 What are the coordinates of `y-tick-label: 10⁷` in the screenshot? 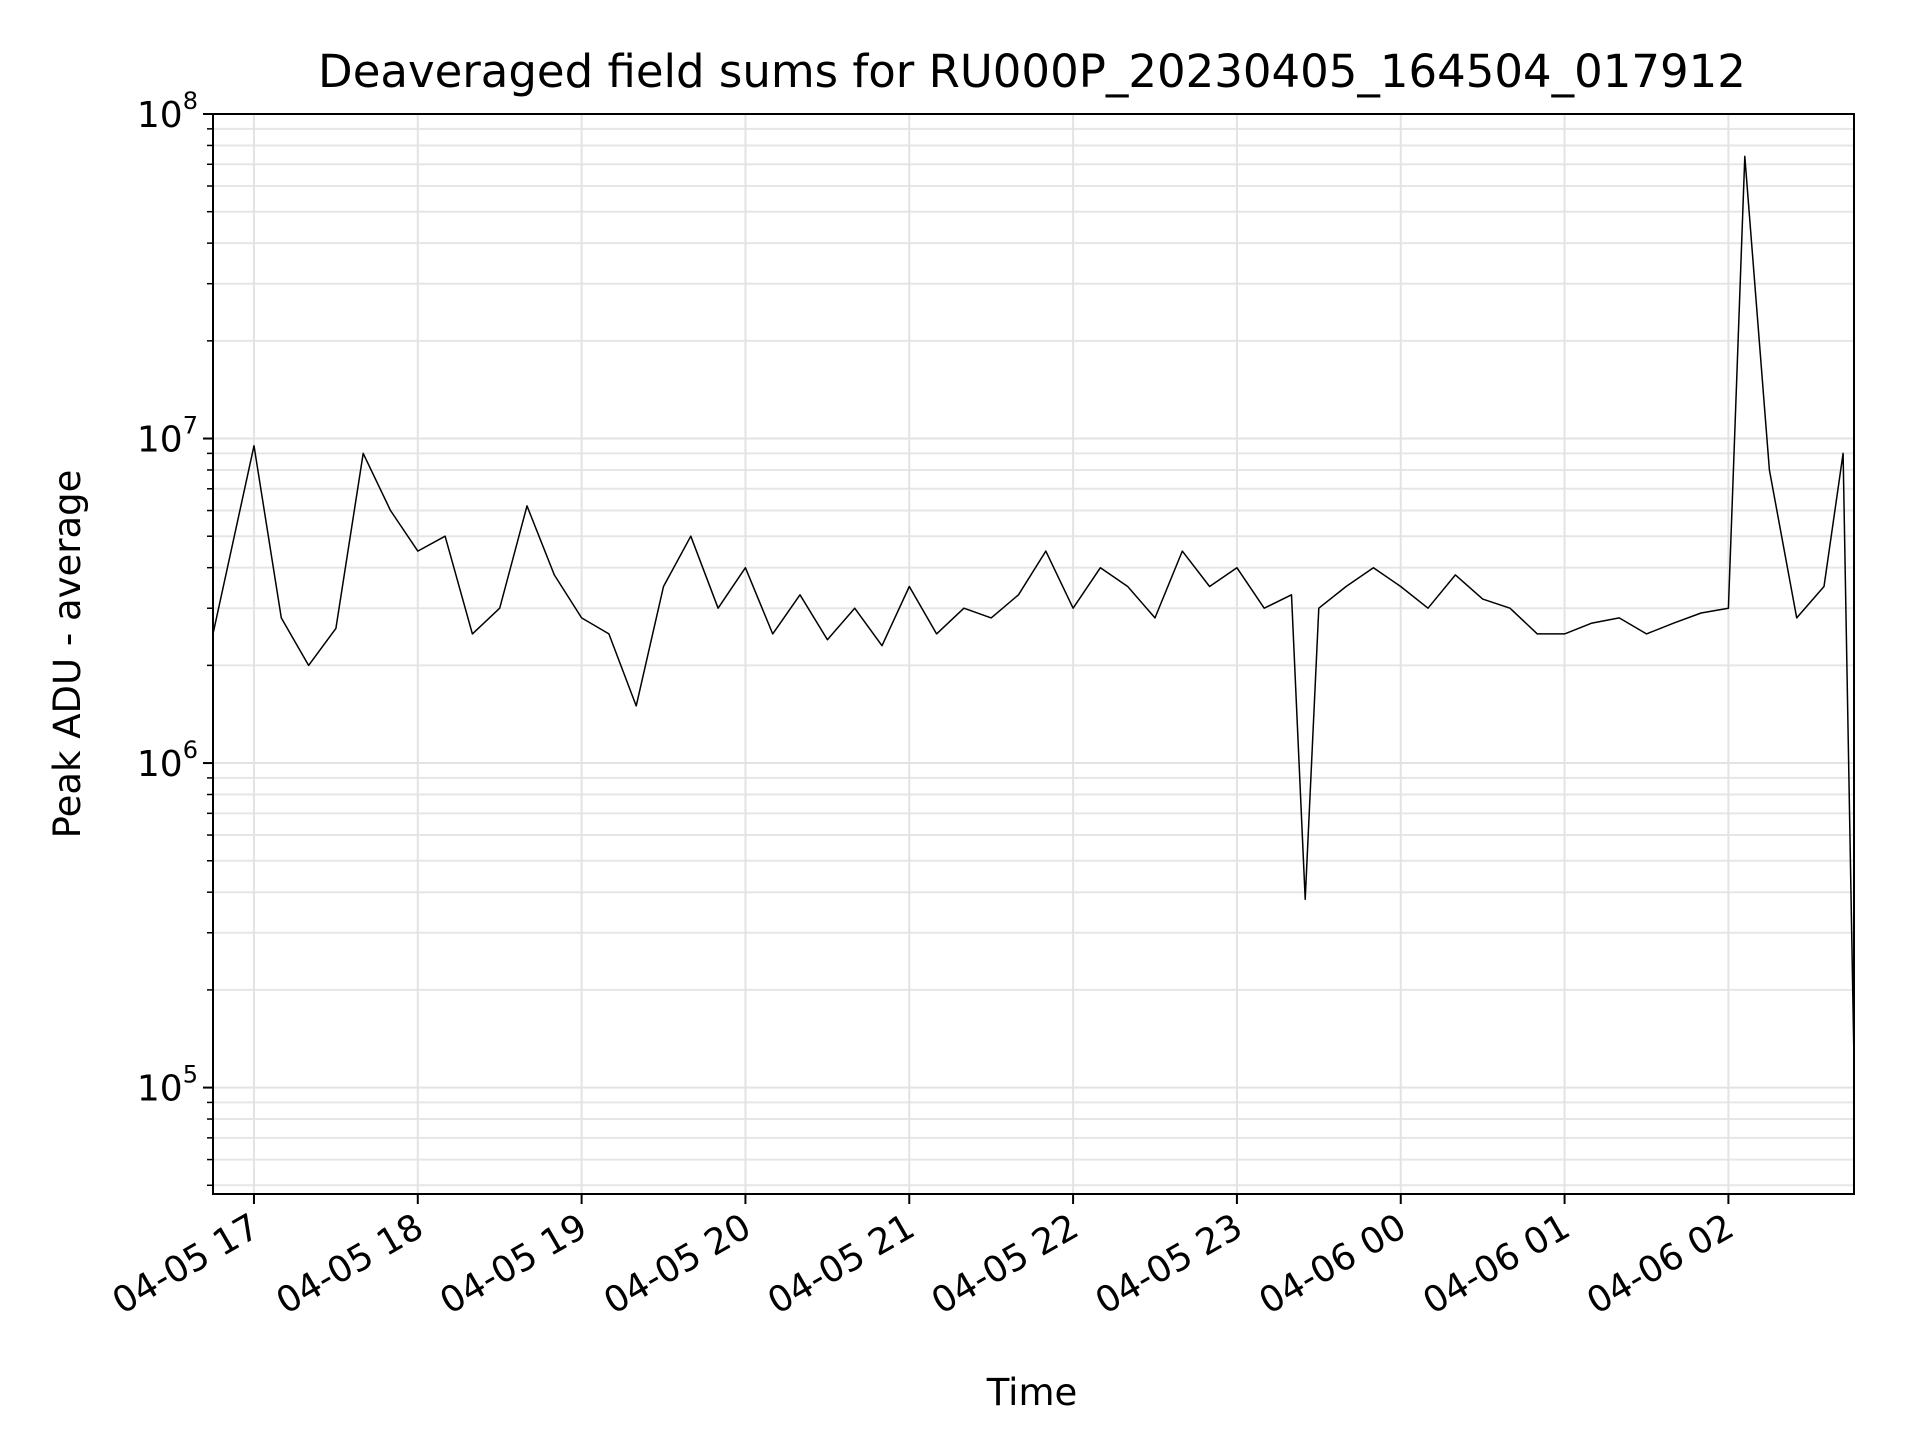 It's located at (167, 436).